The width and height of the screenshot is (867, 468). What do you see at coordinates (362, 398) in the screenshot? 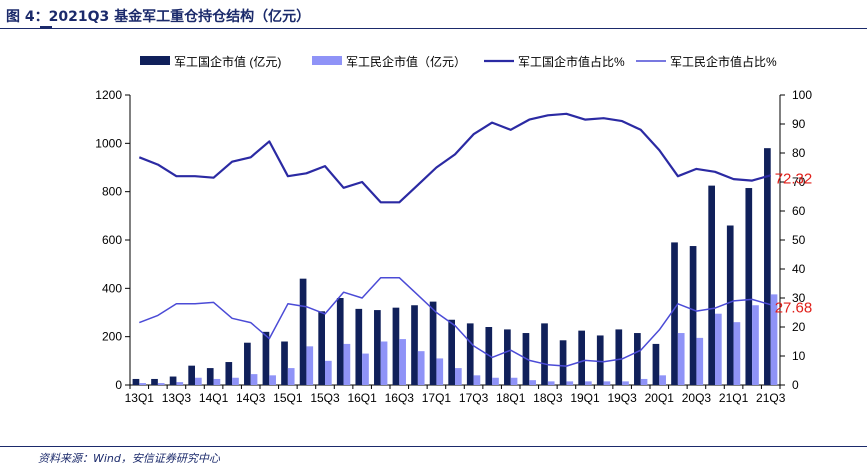
I see `x-tick-label: 16Q1` at bounding box center [362, 398].